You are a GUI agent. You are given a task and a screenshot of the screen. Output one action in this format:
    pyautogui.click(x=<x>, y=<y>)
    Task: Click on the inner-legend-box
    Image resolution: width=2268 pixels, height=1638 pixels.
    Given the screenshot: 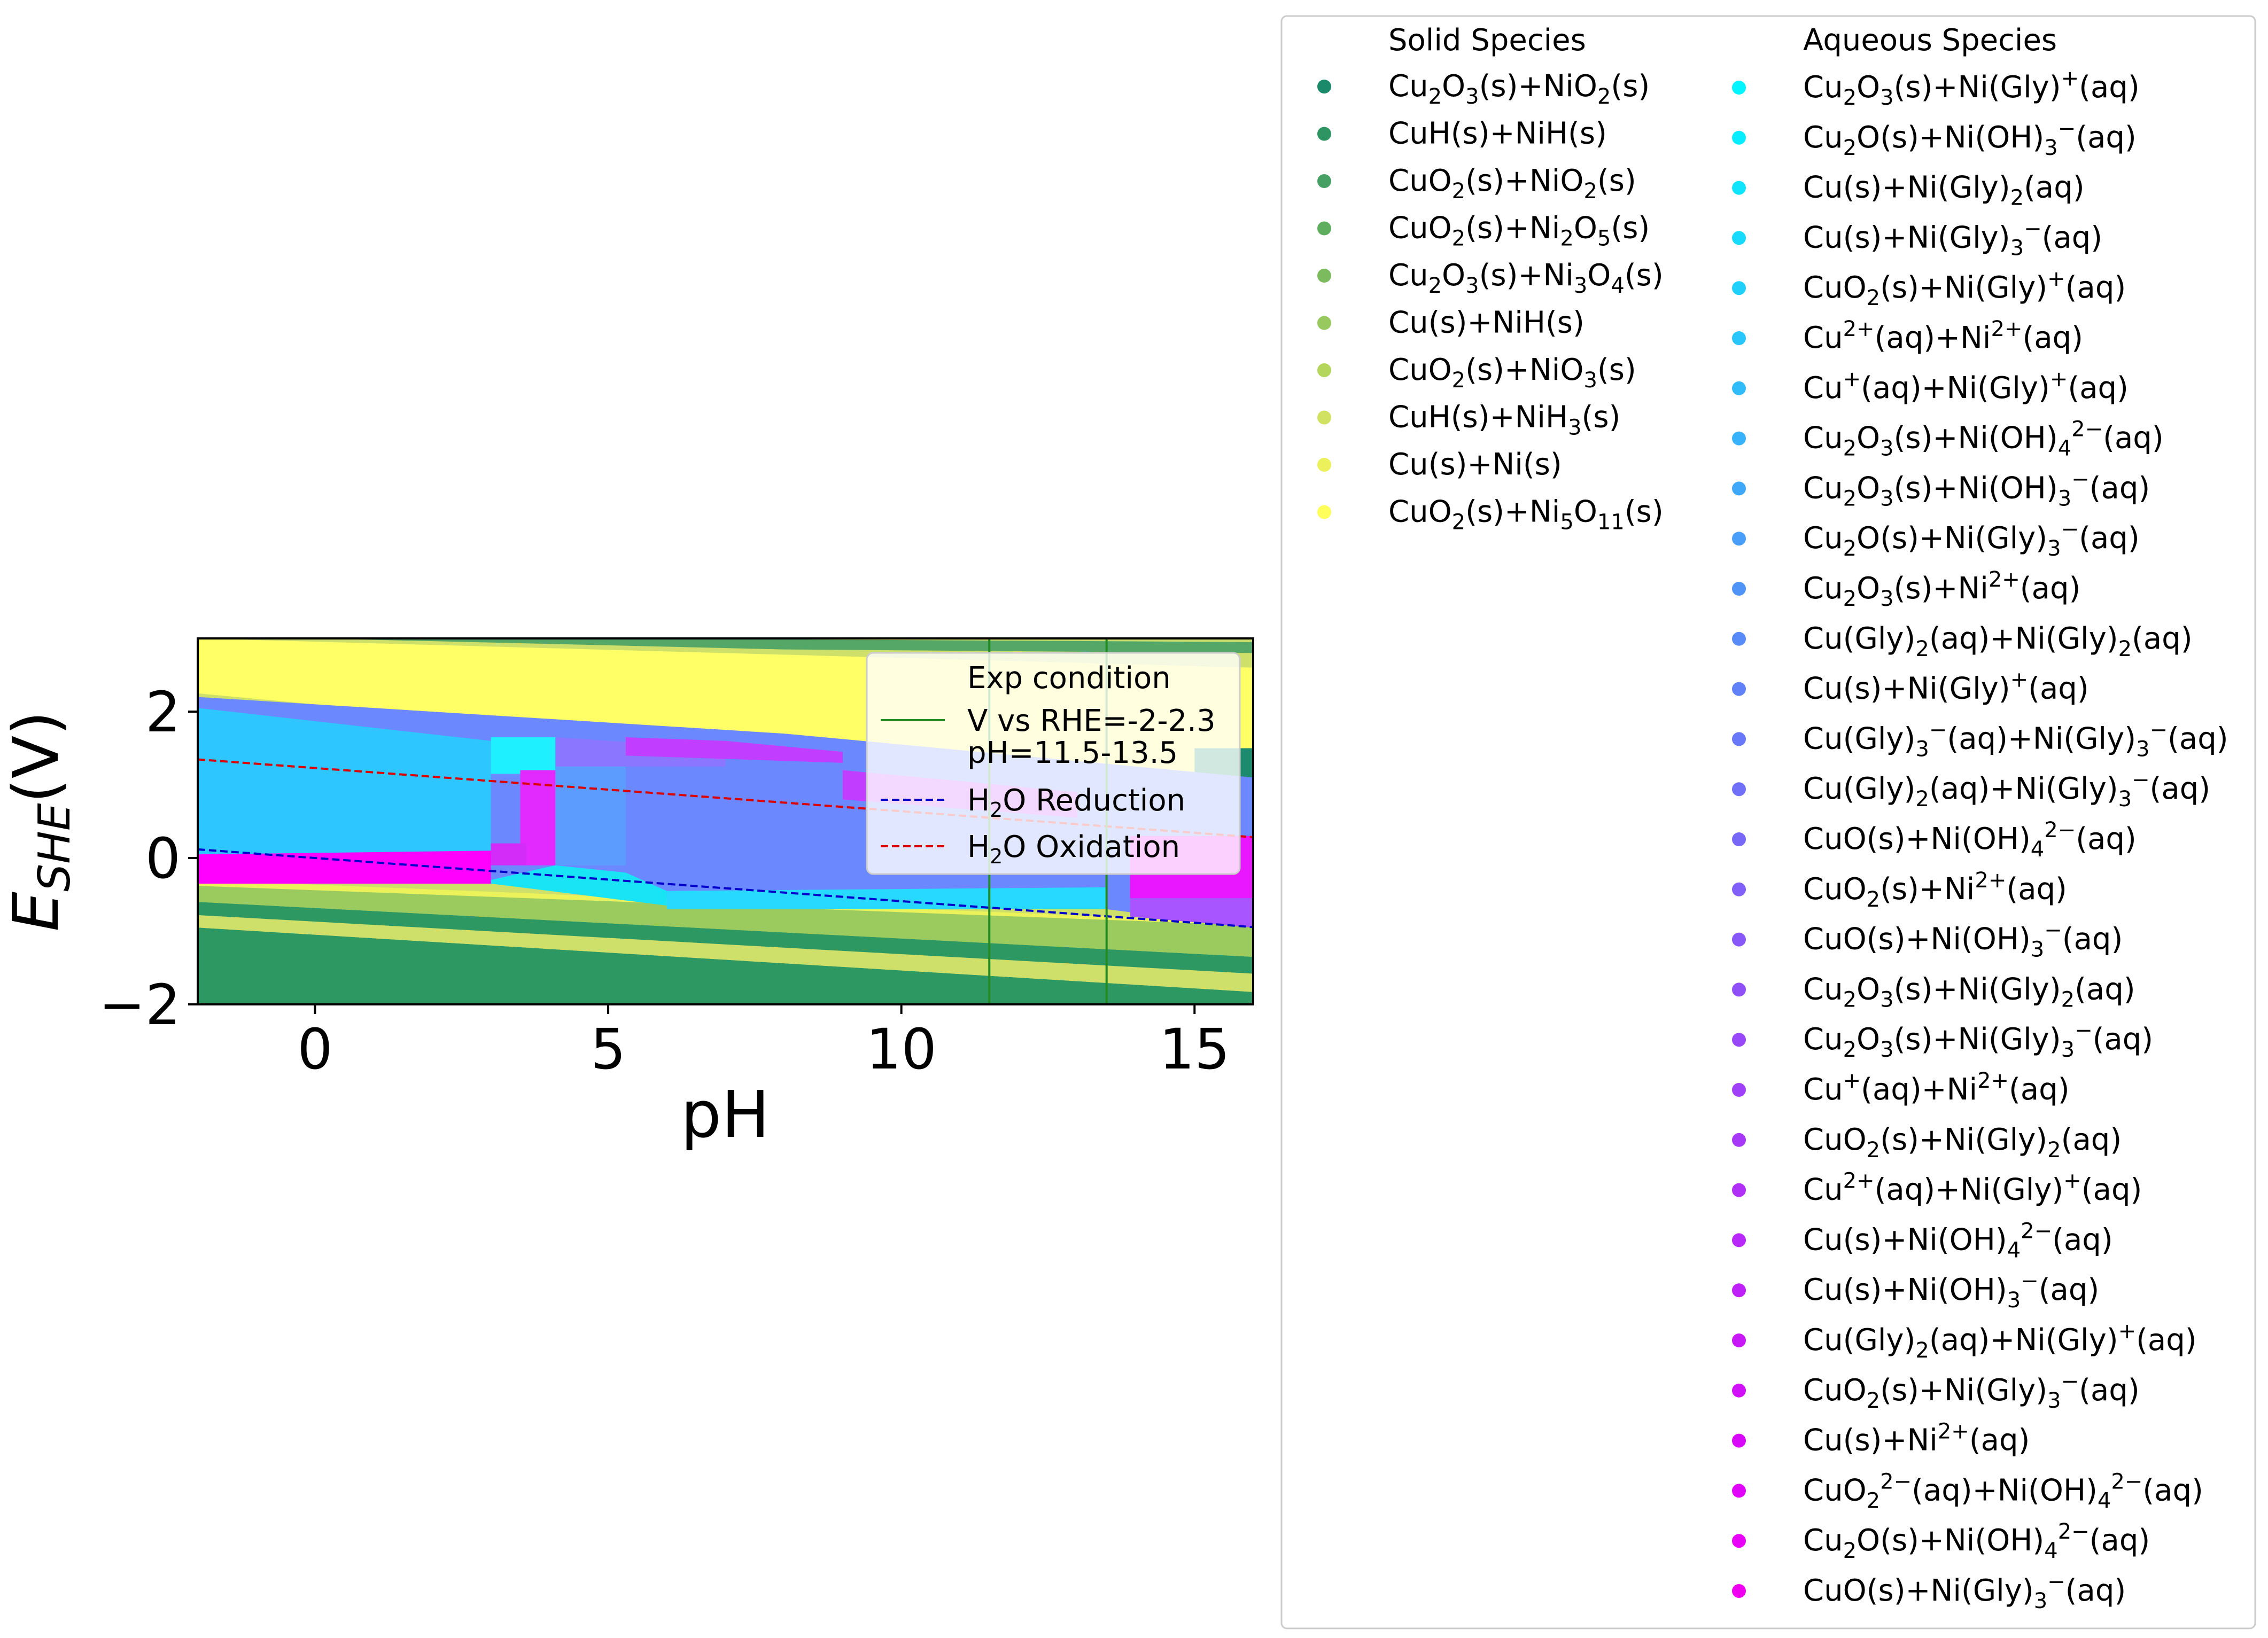 What is the action you would take?
    pyautogui.click(x=1053, y=763)
    